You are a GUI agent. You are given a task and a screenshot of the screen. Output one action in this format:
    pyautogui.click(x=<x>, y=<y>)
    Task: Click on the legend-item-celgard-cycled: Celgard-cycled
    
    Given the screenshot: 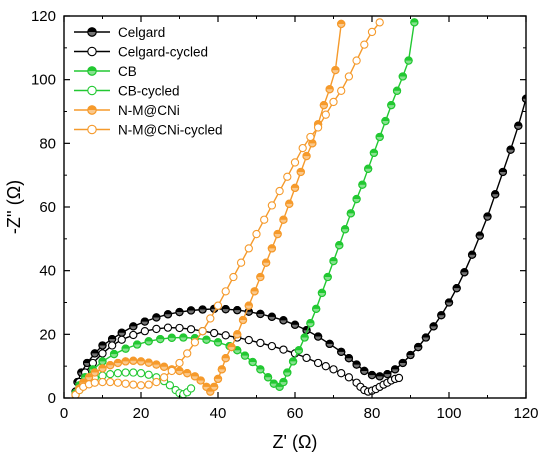 What is the action you would take?
    pyautogui.click(x=141, y=52)
    